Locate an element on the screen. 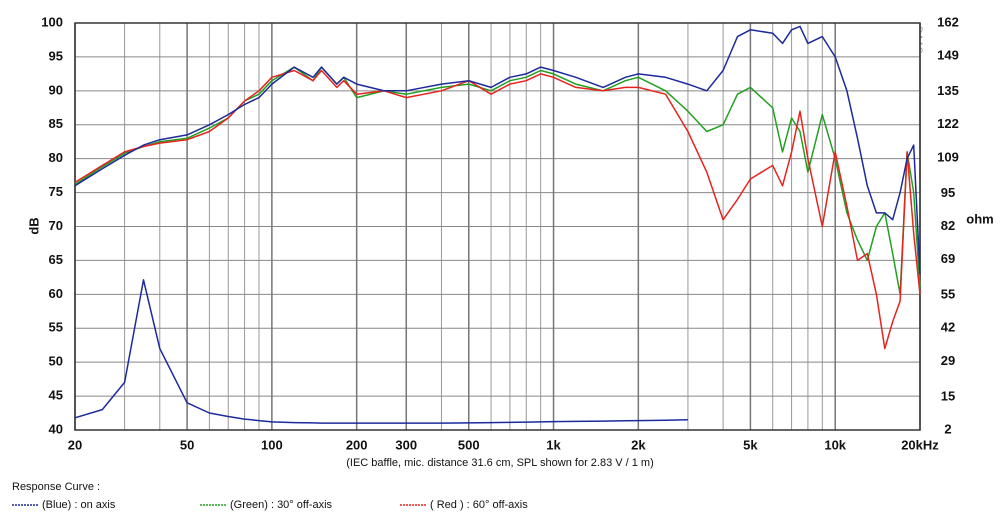 This screenshot has width=1000, height=520. y2-tick-label: 69 is located at coordinates (948, 258).